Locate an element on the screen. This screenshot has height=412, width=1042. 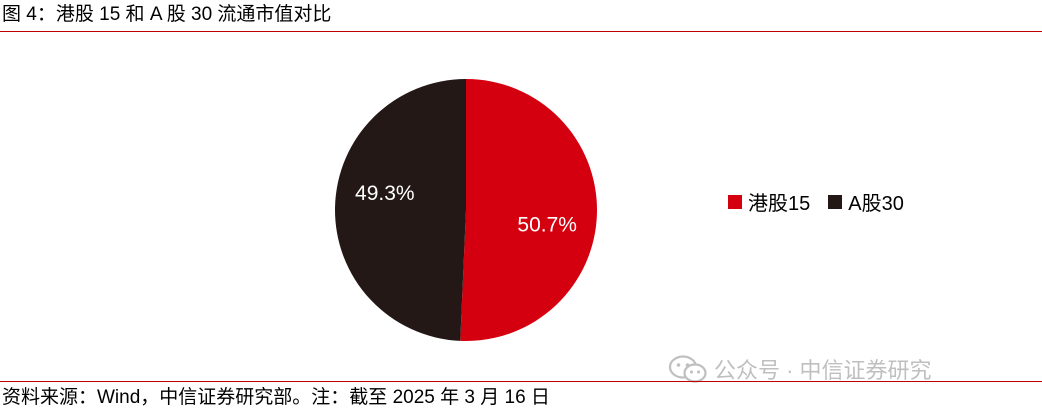
legend-swatch-a is located at coordinates (835, 201).